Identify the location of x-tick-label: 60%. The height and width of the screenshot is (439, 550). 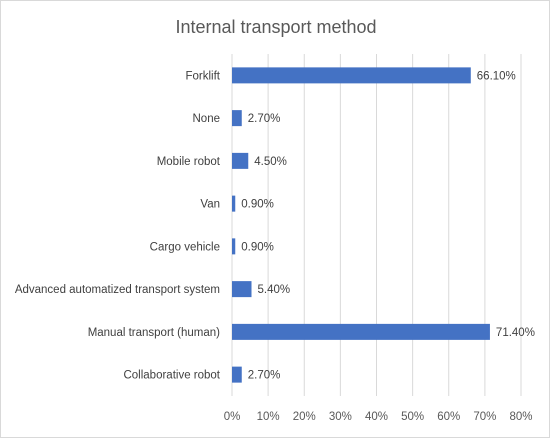
(448, 417).